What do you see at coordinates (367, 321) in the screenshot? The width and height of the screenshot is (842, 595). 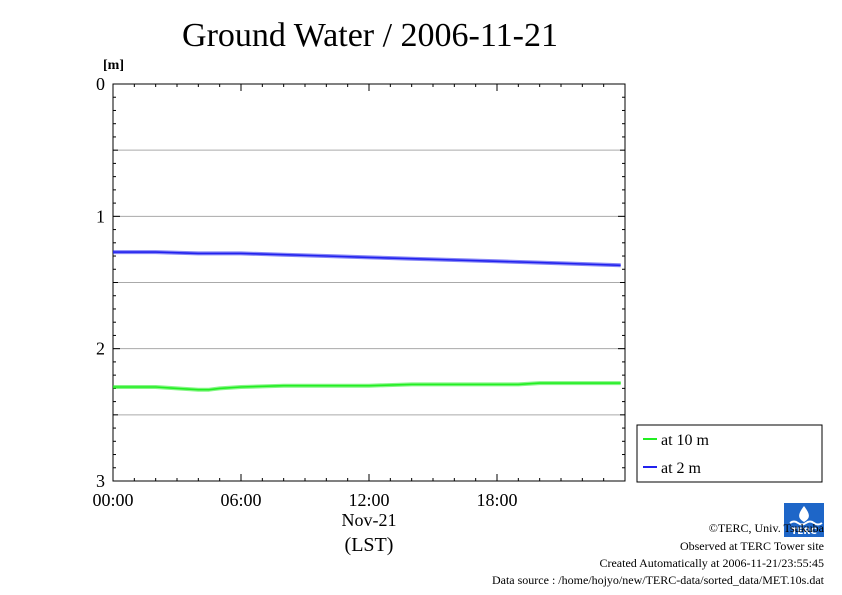 I see `series-lines` at bounding box center [367, 321].